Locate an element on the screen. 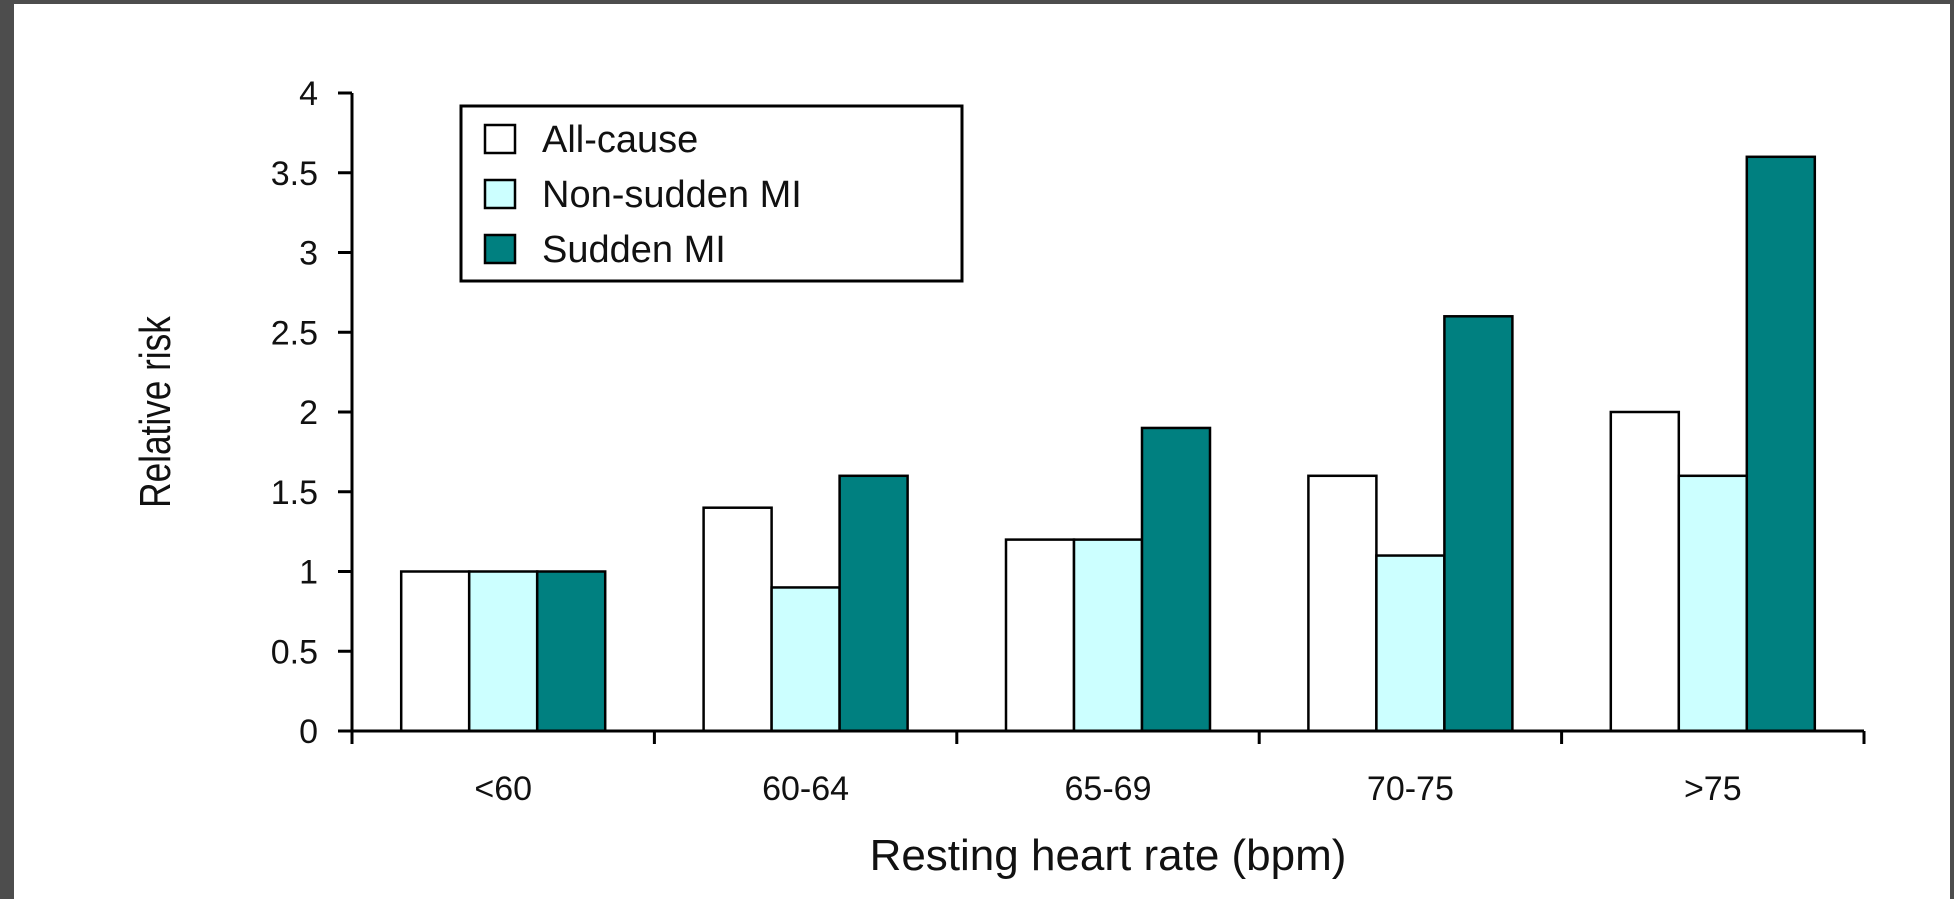 This screenshot has width=1954, height=903. x-tick-label: >75 is located at coordinates (1713, 789).